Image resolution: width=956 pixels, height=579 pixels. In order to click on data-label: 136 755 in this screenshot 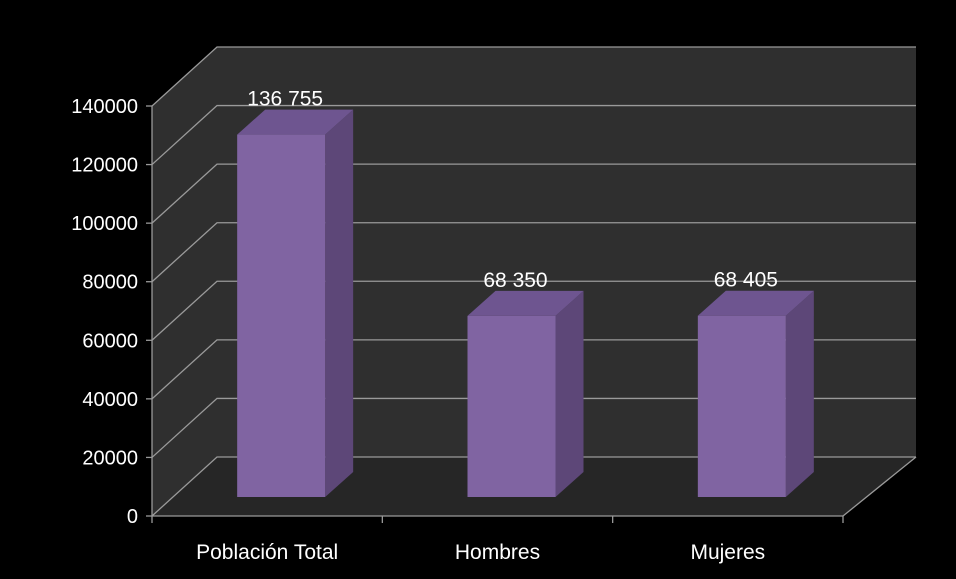, I will do `click(285, 99)`.